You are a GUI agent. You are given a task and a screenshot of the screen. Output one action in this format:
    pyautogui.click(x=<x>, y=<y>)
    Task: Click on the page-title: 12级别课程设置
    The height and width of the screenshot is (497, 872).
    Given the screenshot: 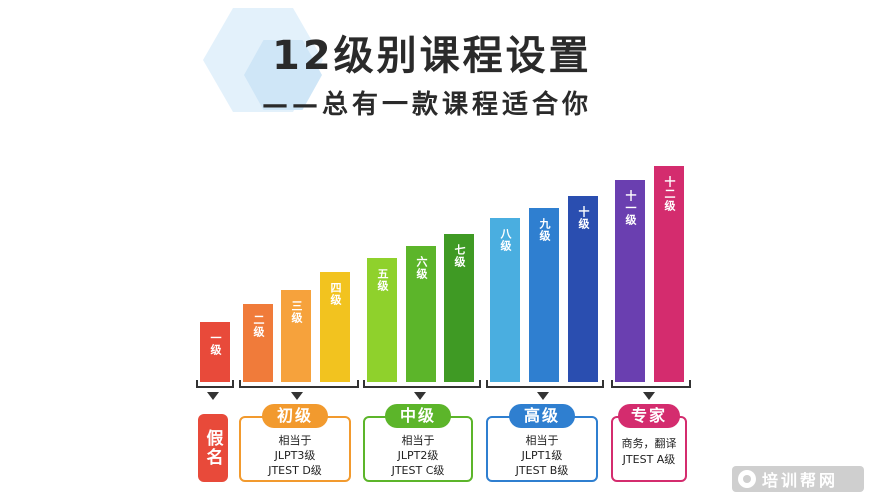 What is the action you would take?
    pyautogui.click(x=432, y=56)
    